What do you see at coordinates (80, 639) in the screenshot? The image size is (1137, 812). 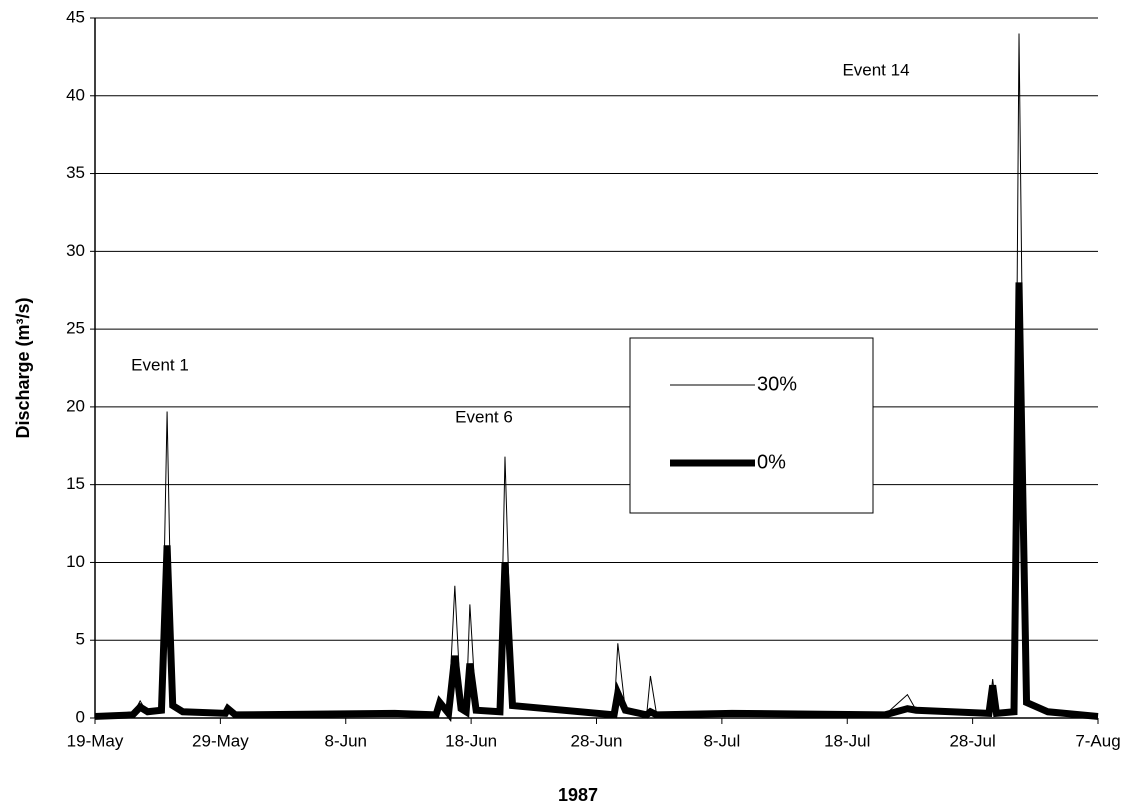 I see `y-tick-label: 5` at bounding box center [80, 639].